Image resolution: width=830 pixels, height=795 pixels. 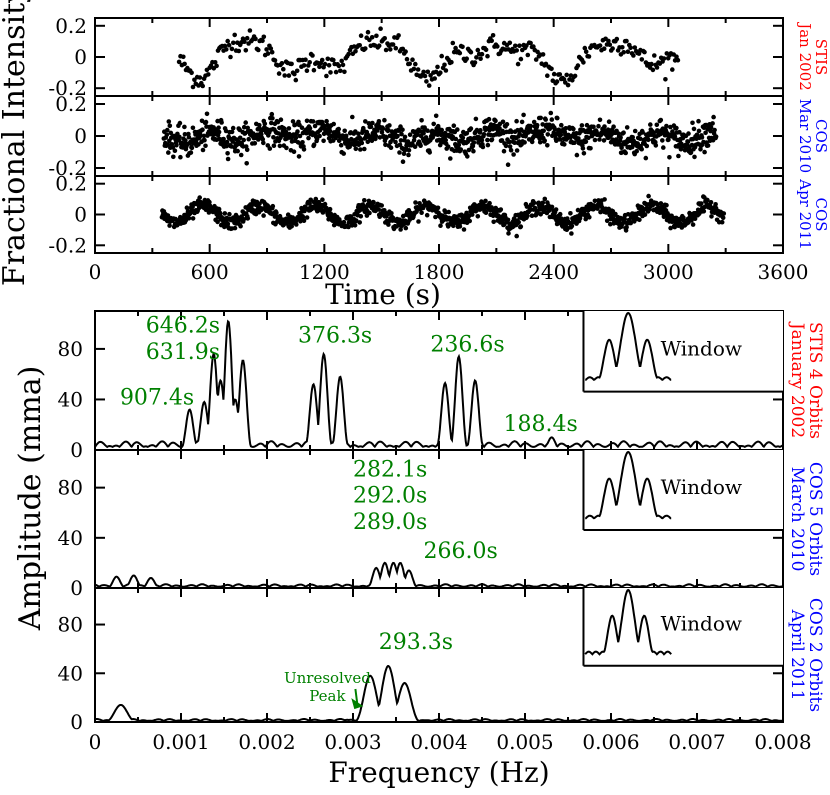 What do you see at coordinates (183, 325) in the screenshot?
I see `period-annotation: 646.2s` at bounding box center [183, 325].